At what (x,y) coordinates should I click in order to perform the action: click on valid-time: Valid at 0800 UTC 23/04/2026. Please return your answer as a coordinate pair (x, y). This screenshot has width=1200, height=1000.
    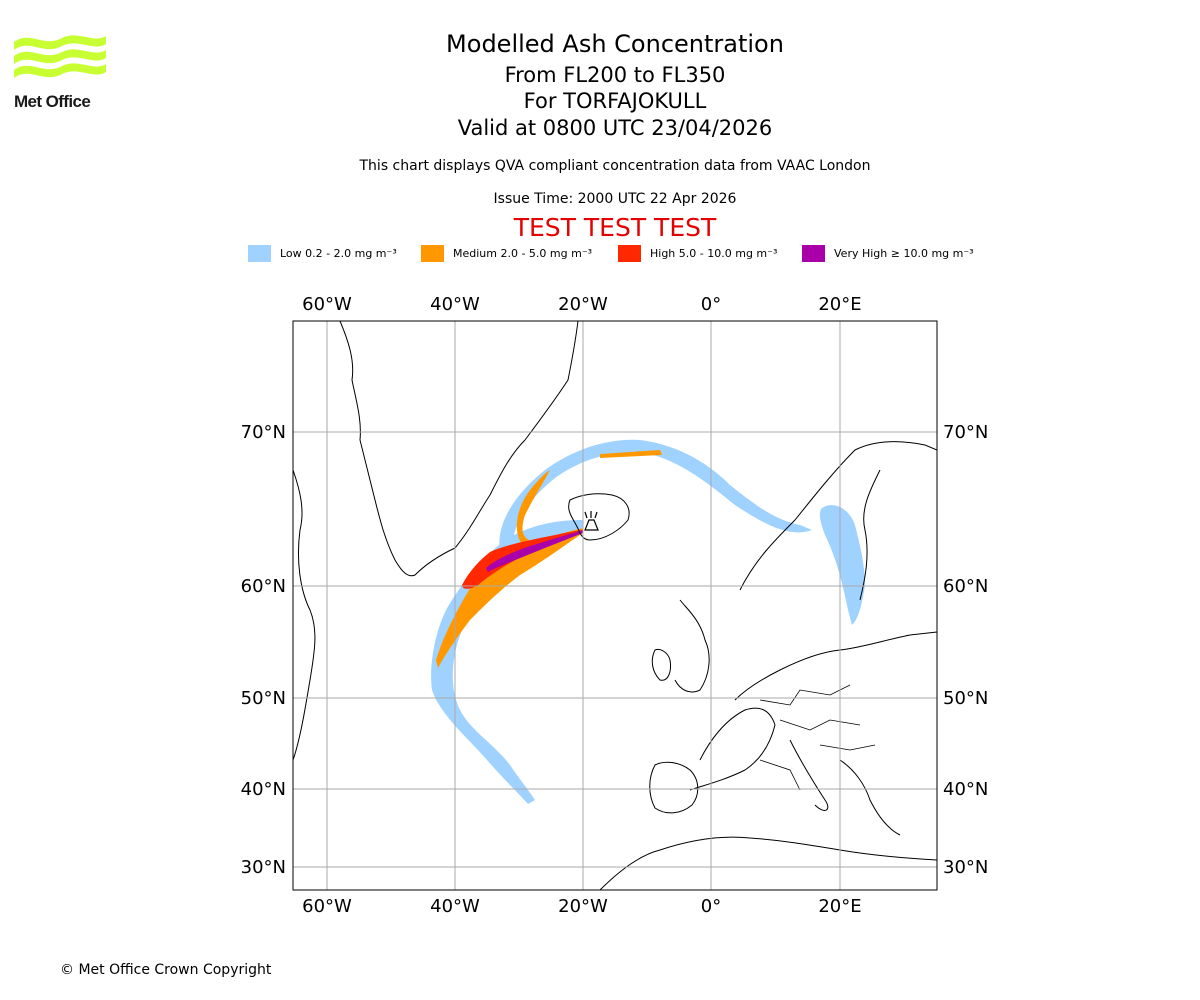
    Looking at the image, I should click on (615, 128).